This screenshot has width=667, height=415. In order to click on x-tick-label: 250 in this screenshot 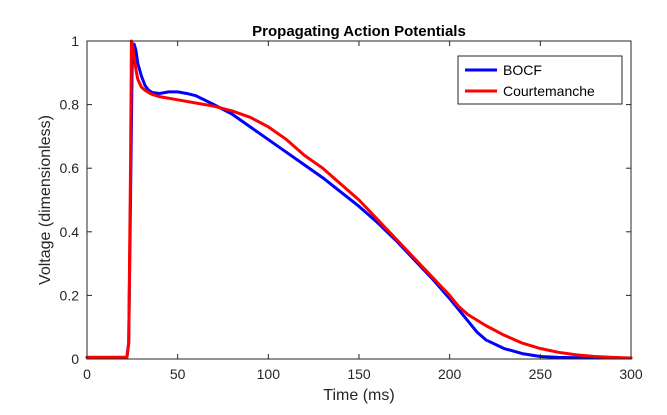, I will do `click(541, 374)`.